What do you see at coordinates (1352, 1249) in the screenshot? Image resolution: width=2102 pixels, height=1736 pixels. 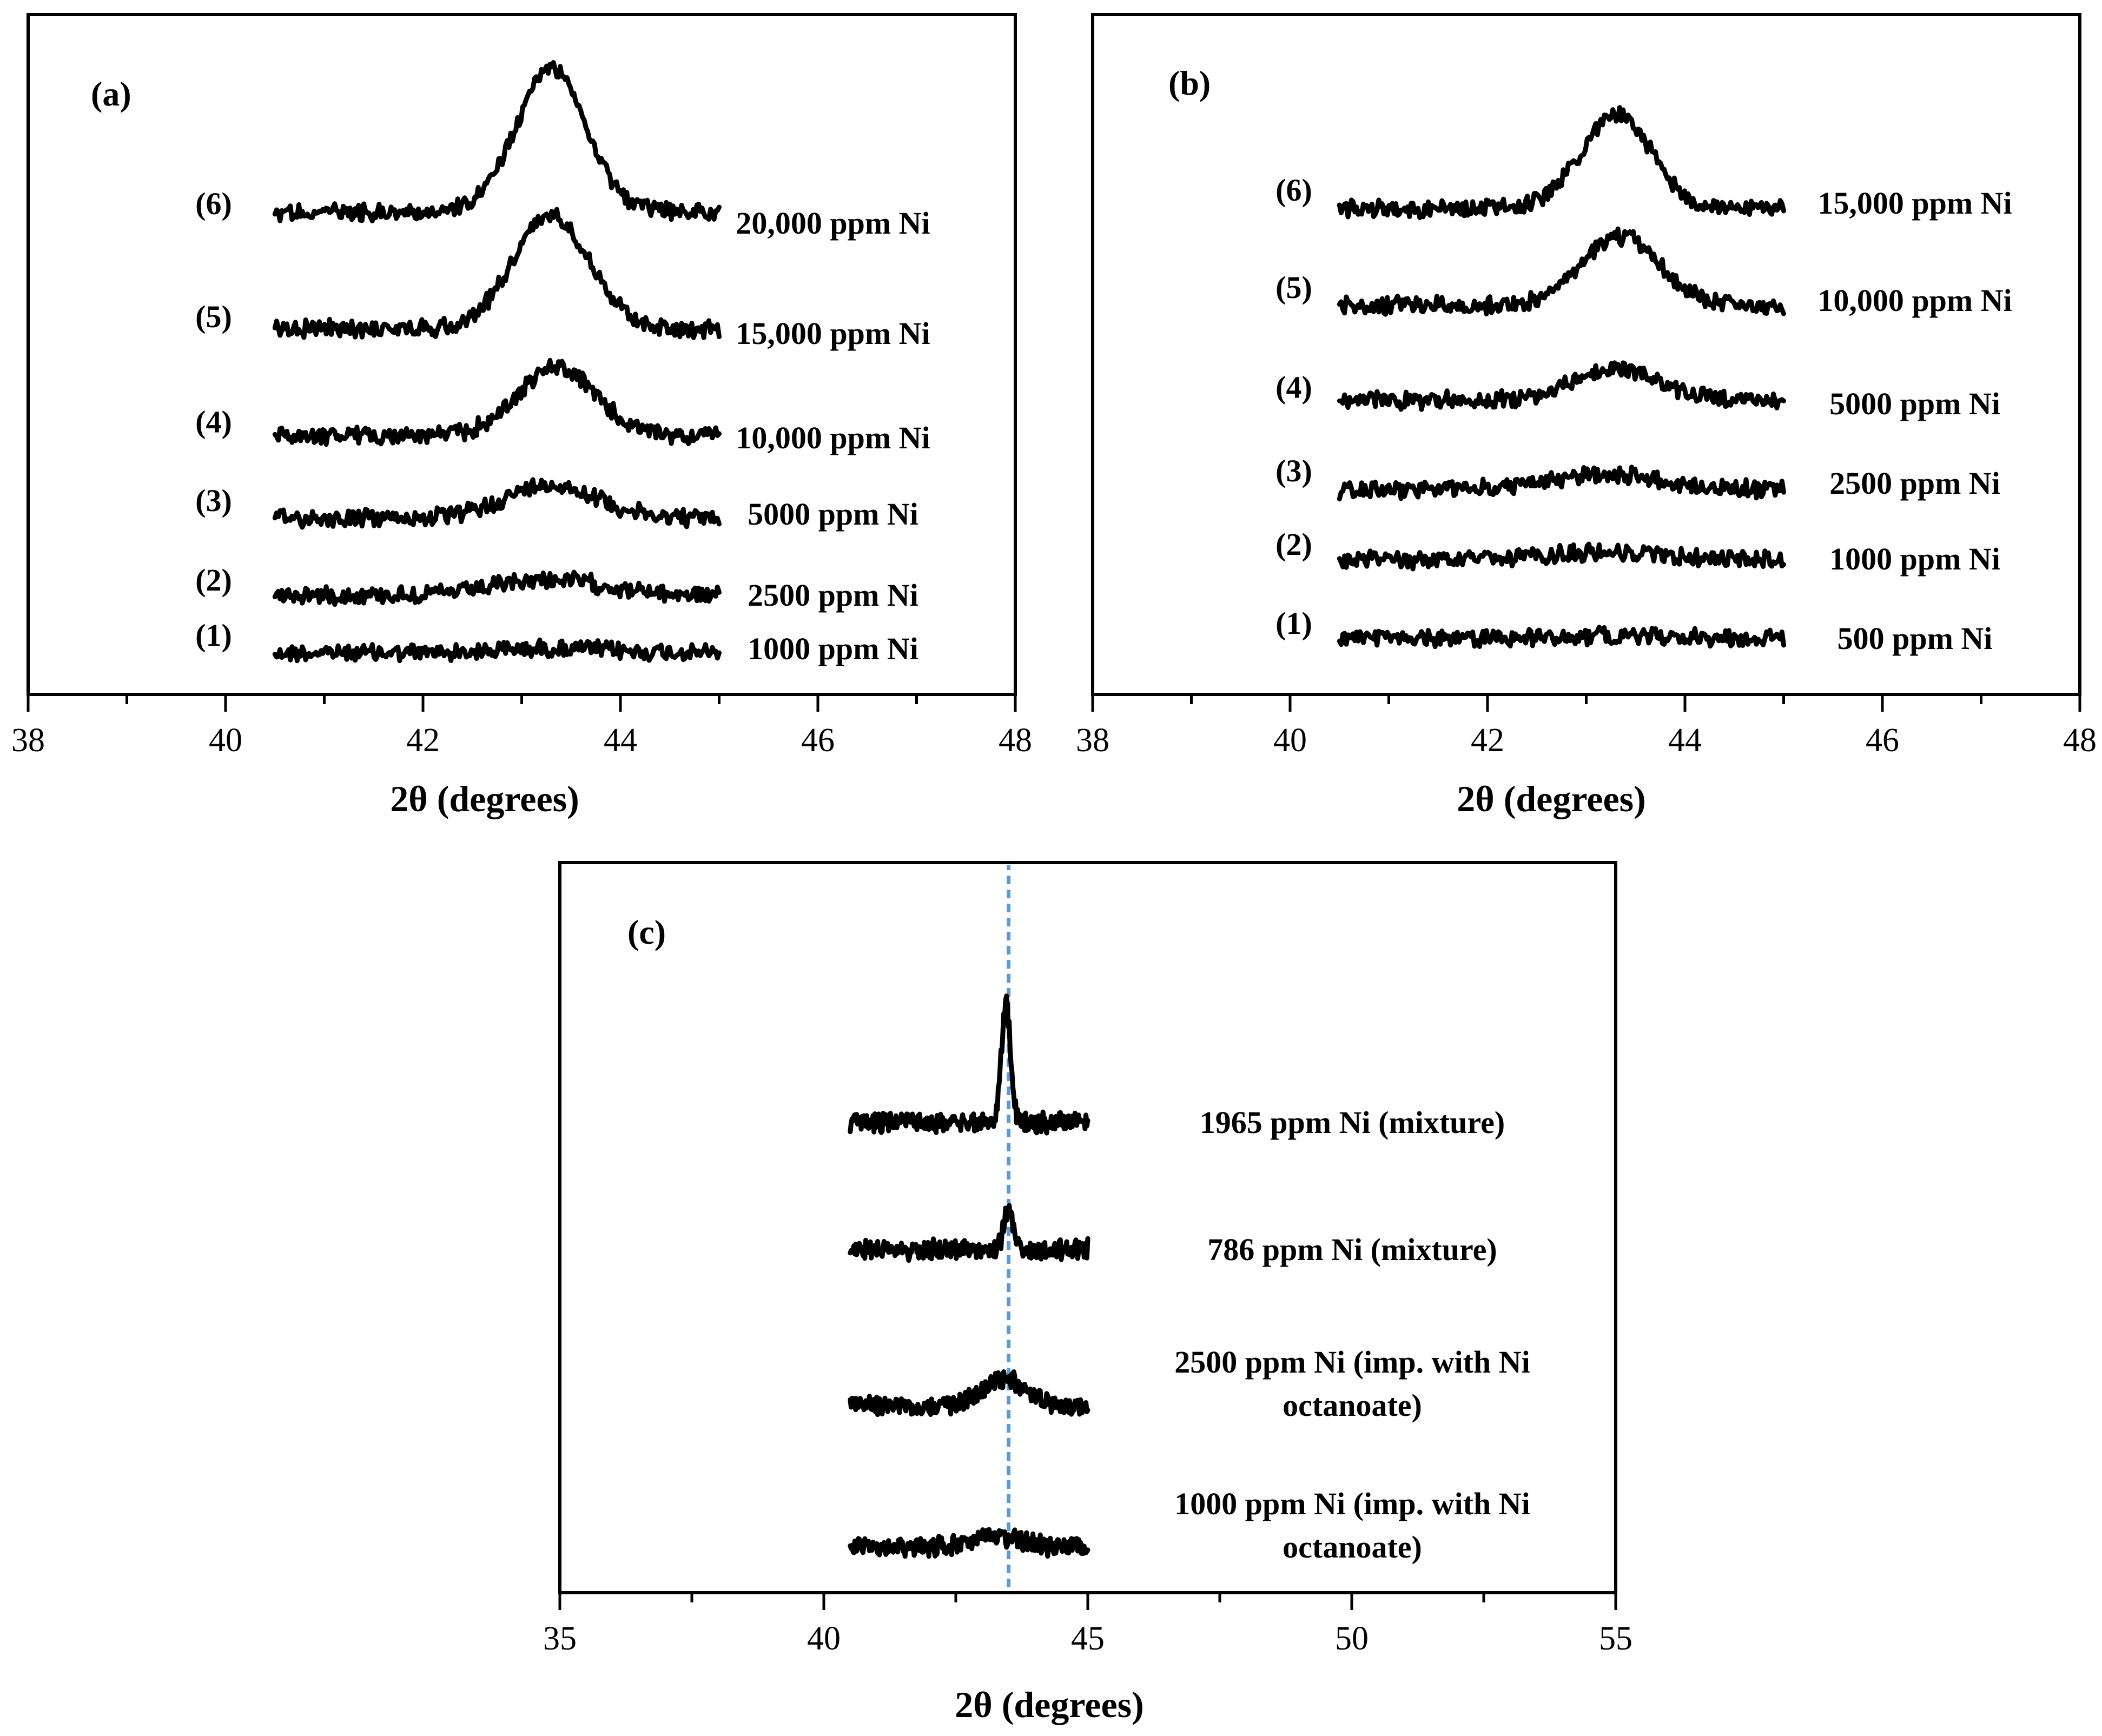 I see `series-name-label: 786 ppm Ni (mixture)` at bounding box center [1352, 1249].